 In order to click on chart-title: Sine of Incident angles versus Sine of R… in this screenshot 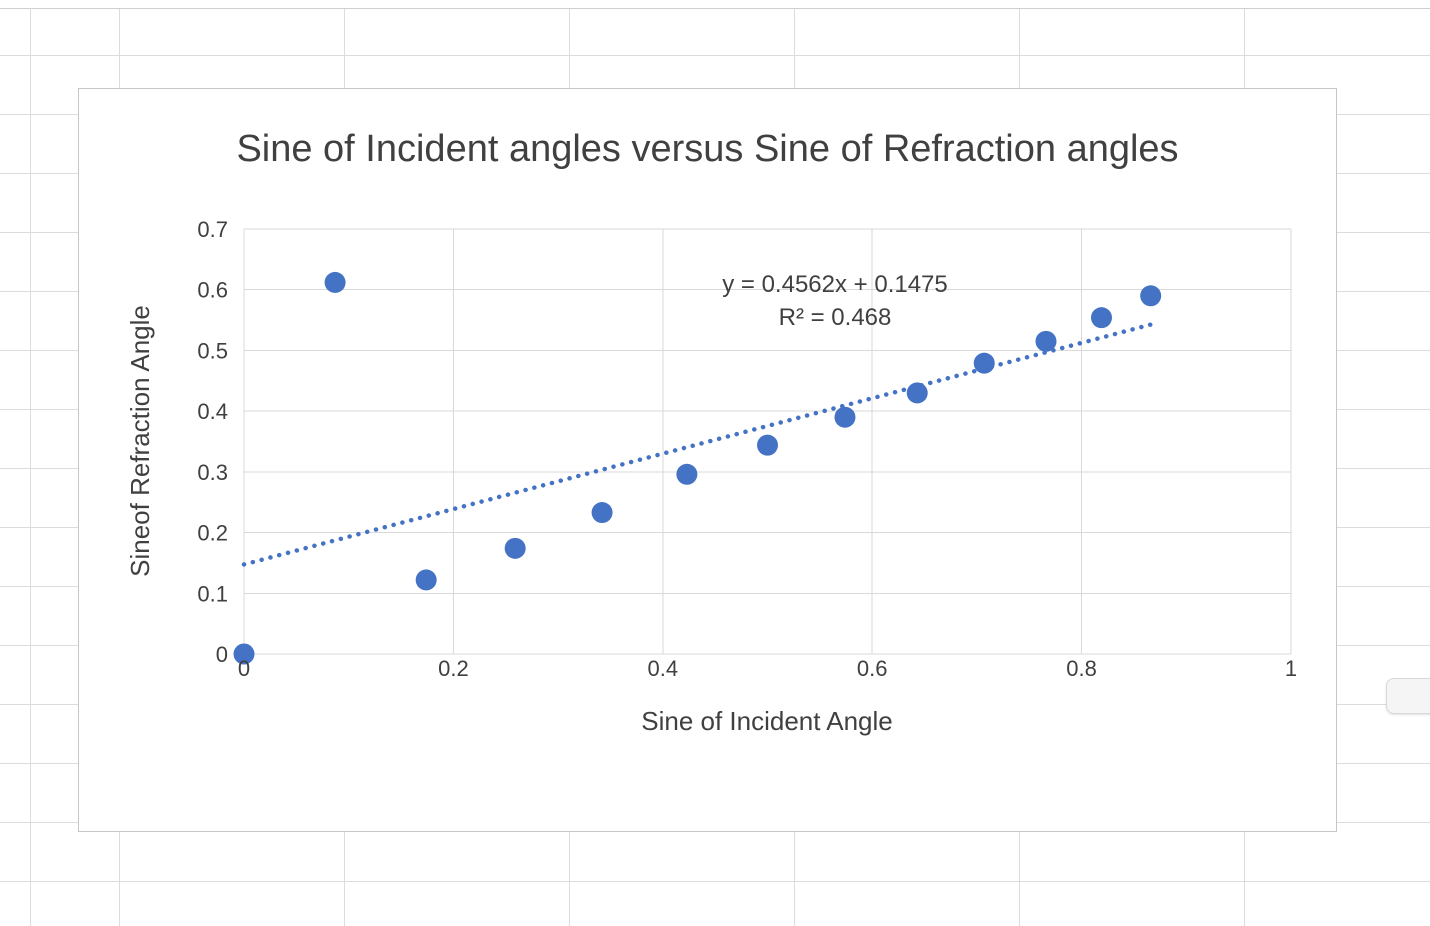, I will do `click(707, 149)`.